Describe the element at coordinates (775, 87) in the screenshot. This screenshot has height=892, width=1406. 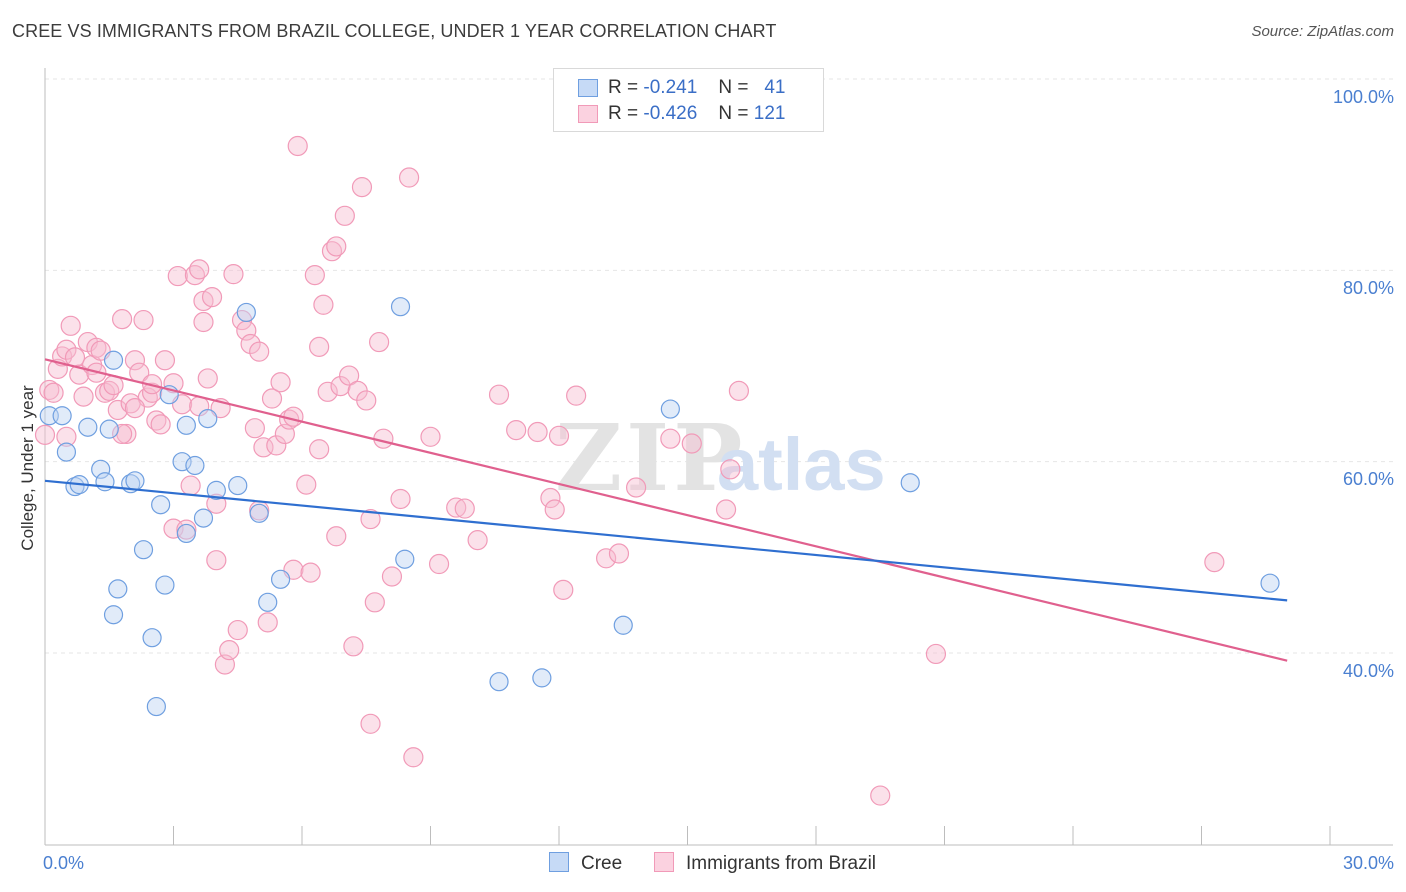
I see `legend-n-value: 41` at that location.